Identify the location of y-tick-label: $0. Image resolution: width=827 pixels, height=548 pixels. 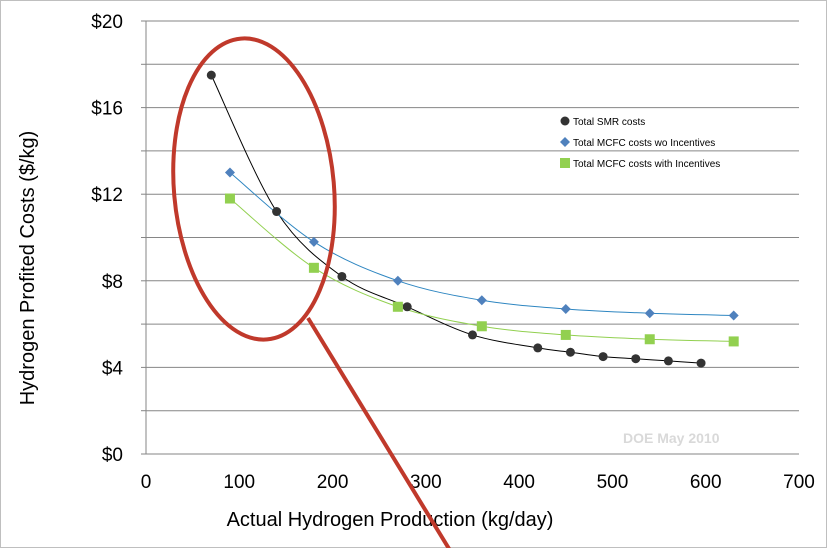
(112, 455).